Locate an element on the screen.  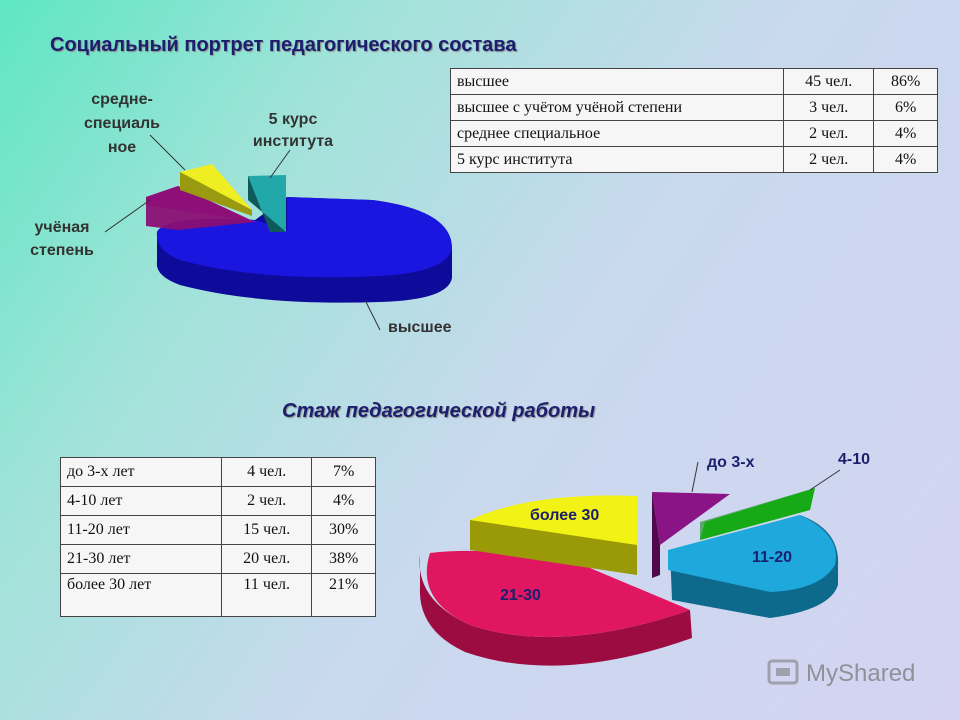
pie-slice-srednee is located at coordinates (216, 187).